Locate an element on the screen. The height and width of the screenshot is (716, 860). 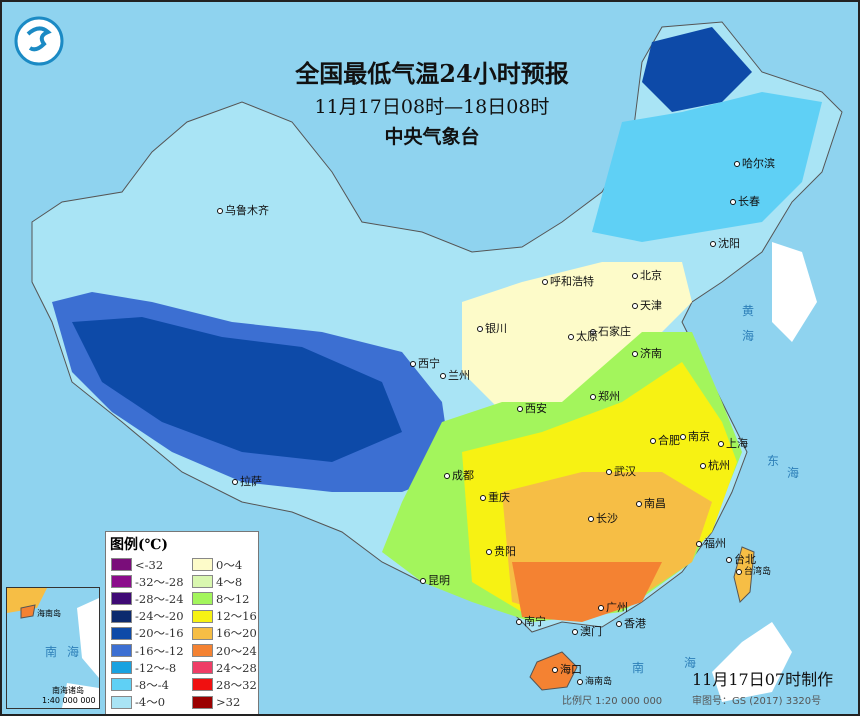
zone-northeast-cold is located at coordinates (697, 69).